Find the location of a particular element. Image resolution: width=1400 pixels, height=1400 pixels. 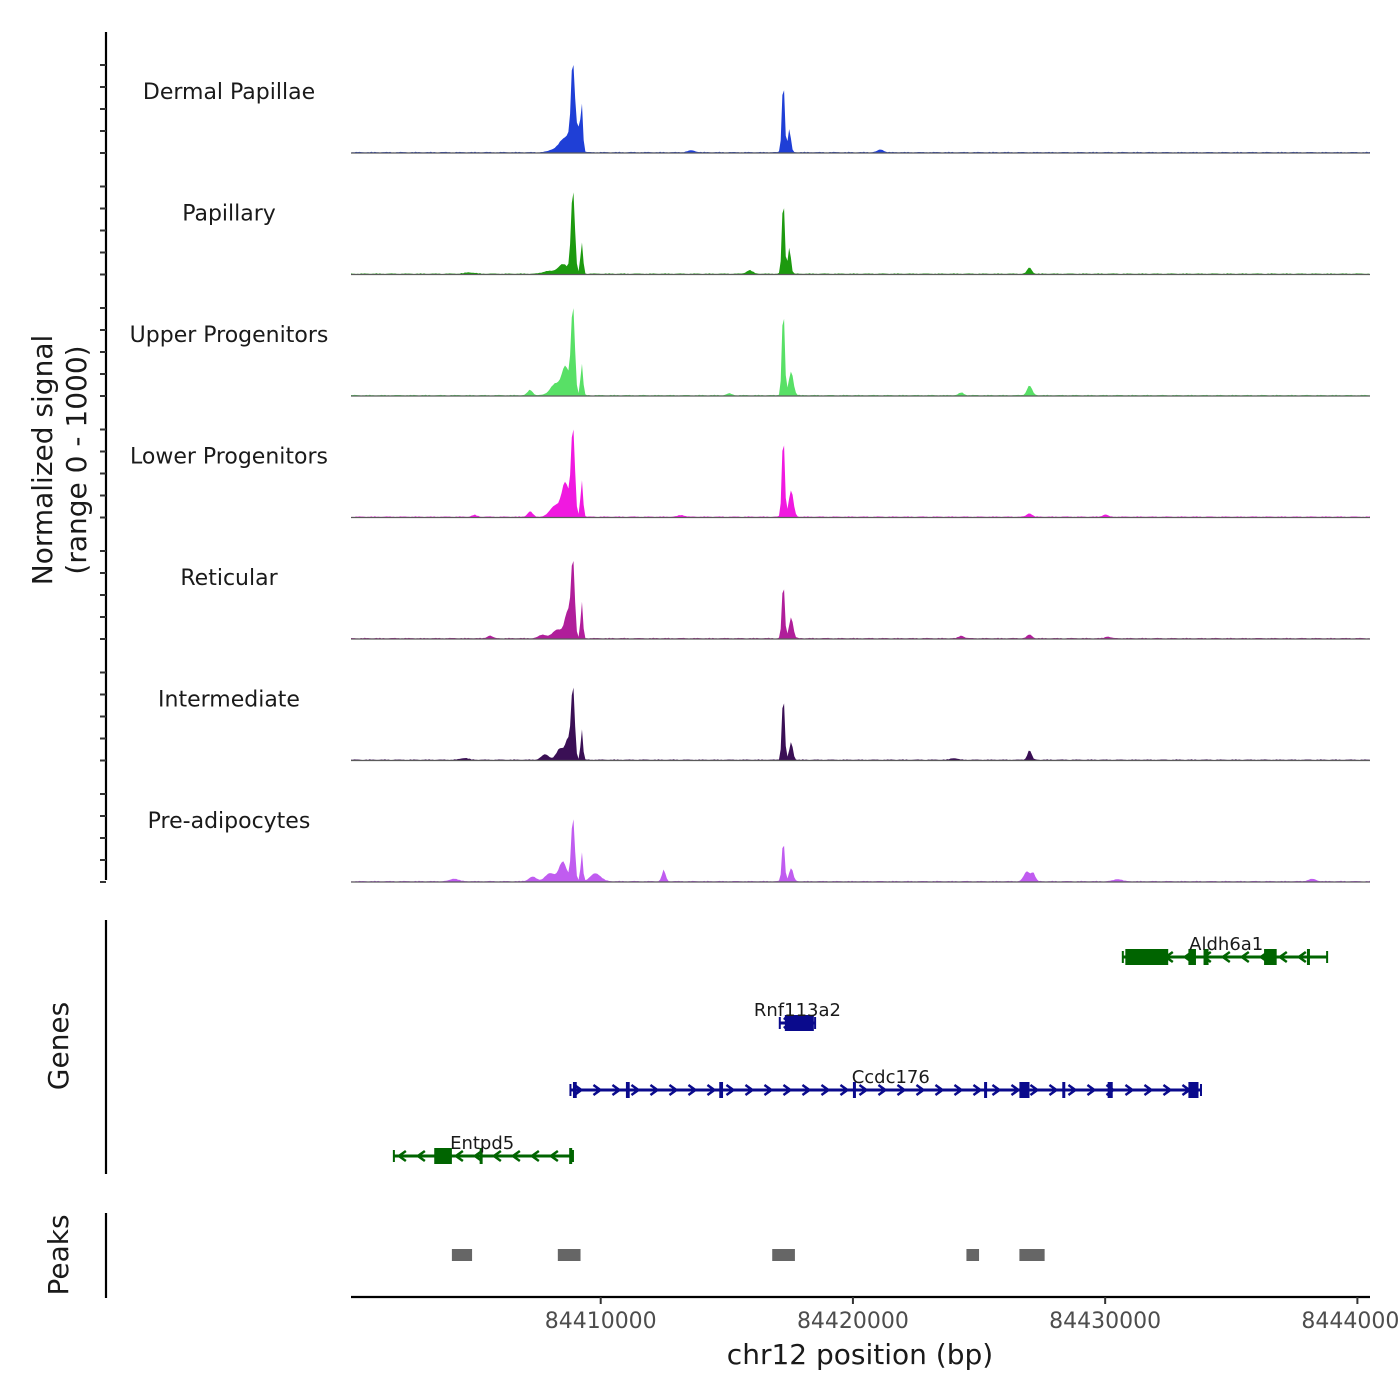

y-axis-title: Normalized signal (range 0 - 1000) is located at coordinates (59, 460).